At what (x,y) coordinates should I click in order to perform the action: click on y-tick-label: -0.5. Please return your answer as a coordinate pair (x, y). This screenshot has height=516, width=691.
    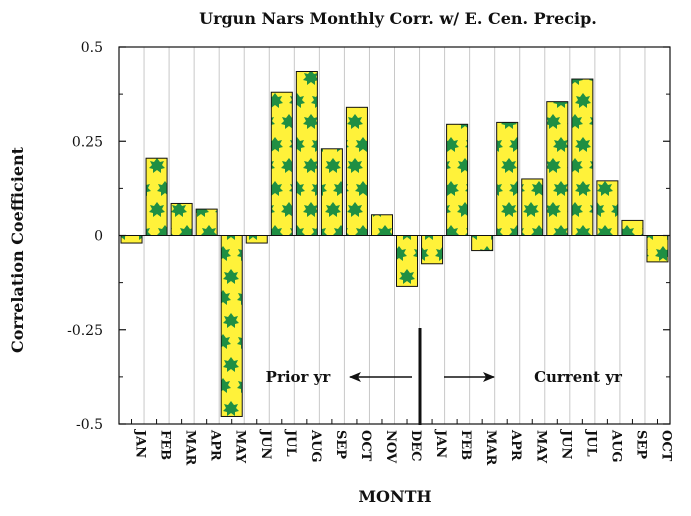
    Looking at the image, I should click on (89, 425).